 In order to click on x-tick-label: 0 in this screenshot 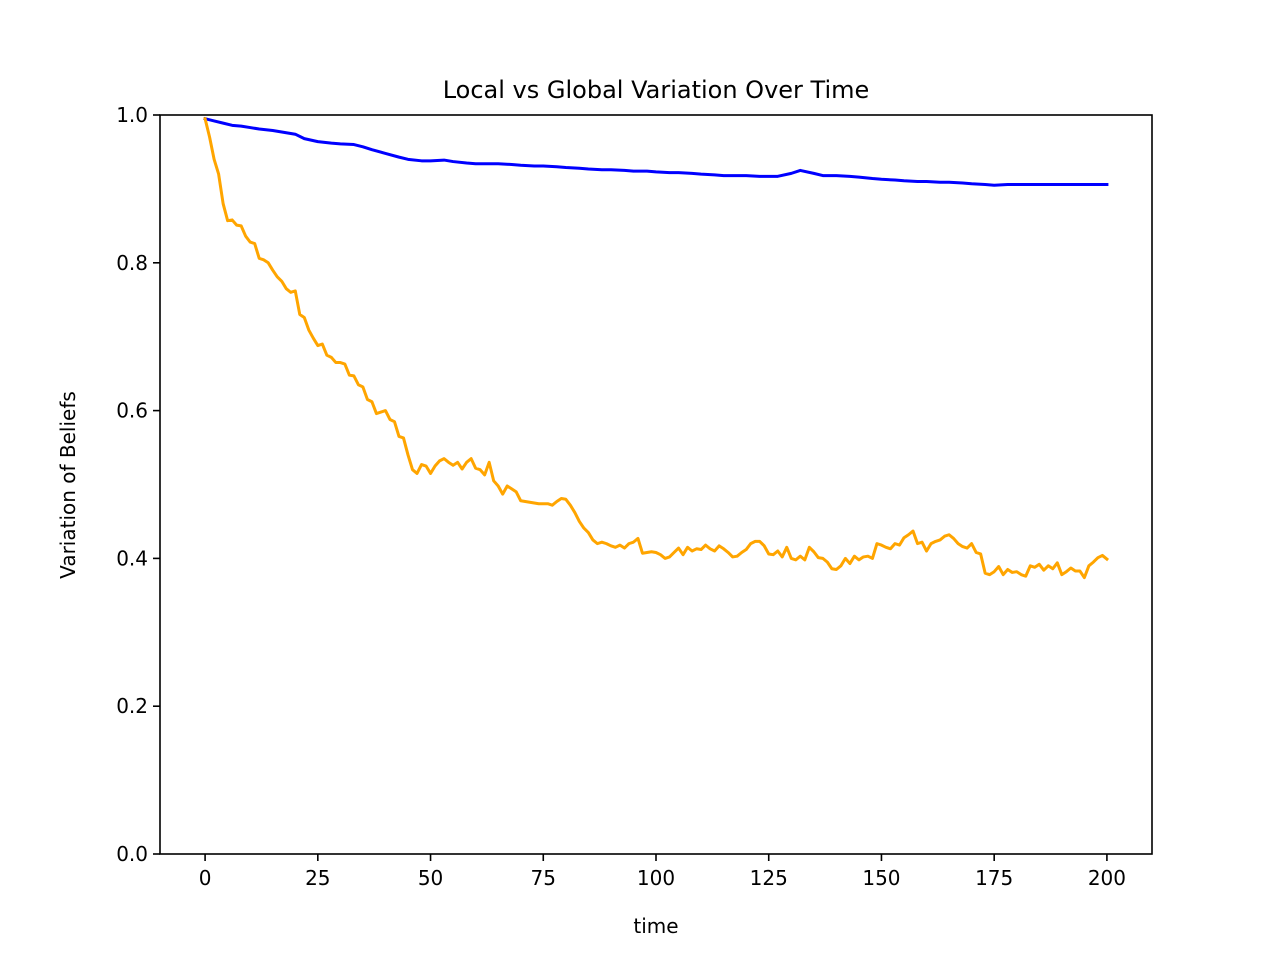, I will do `click(205, 878)`.